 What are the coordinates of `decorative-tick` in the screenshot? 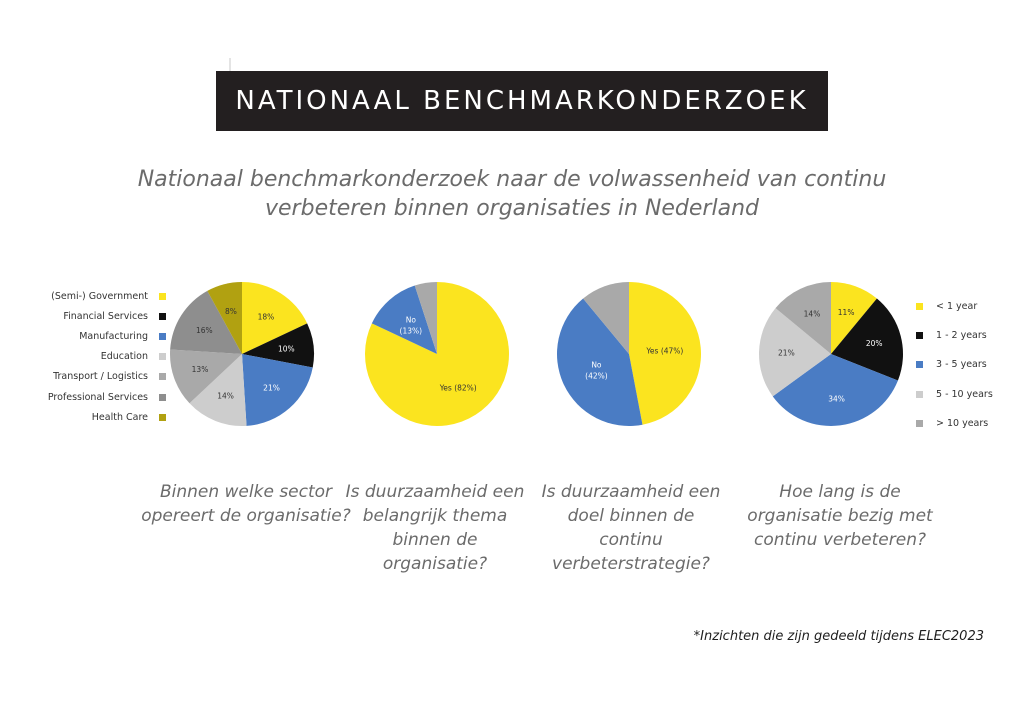 It's located at (230, 64).